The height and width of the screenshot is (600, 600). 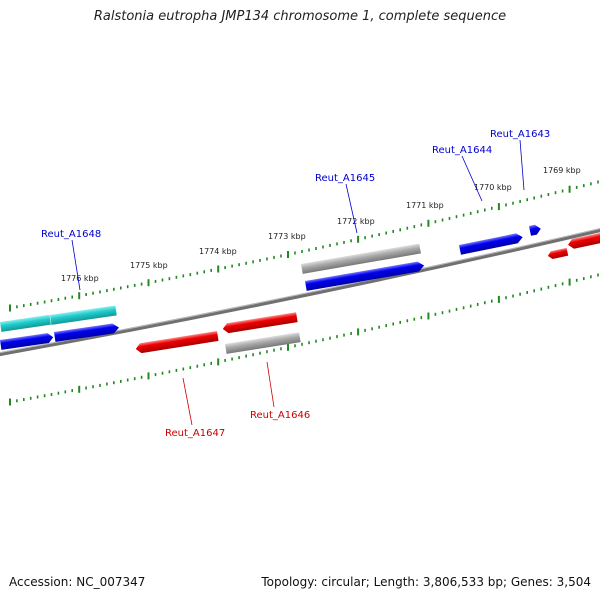 What do you see at coordinates (425, 205) in the screenshot?
I see `kbp-label: 1771 kbp` at bounding box center [425, 205].